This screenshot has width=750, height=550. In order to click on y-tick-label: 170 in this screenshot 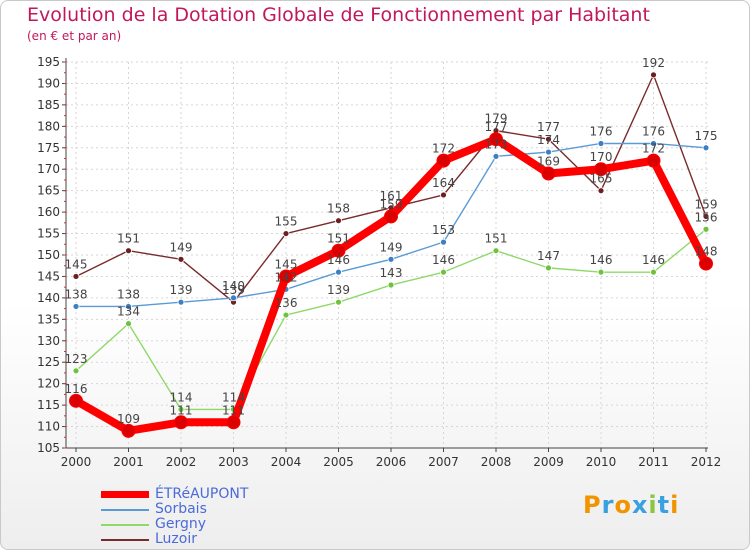, I will do `click(48, 169)`.